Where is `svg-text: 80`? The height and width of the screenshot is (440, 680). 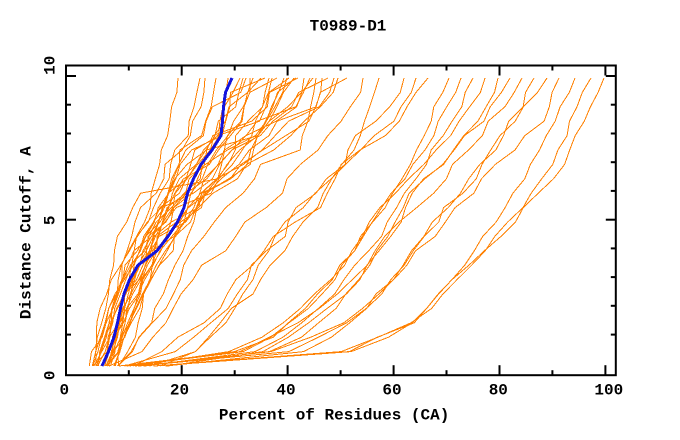 svg-text: 80 is located at coordinates (498, 390).